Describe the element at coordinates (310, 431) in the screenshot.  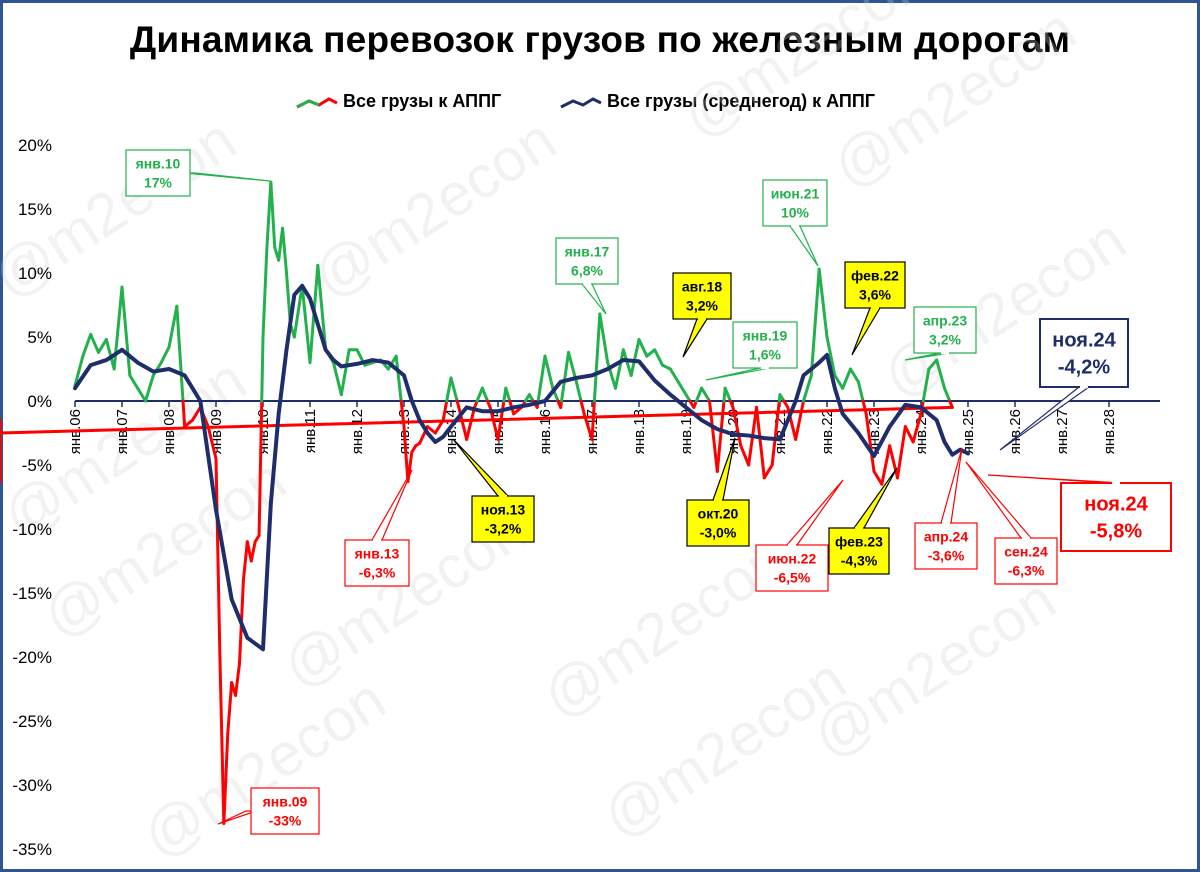
I see `x-tick-label: янв.11` at that location.